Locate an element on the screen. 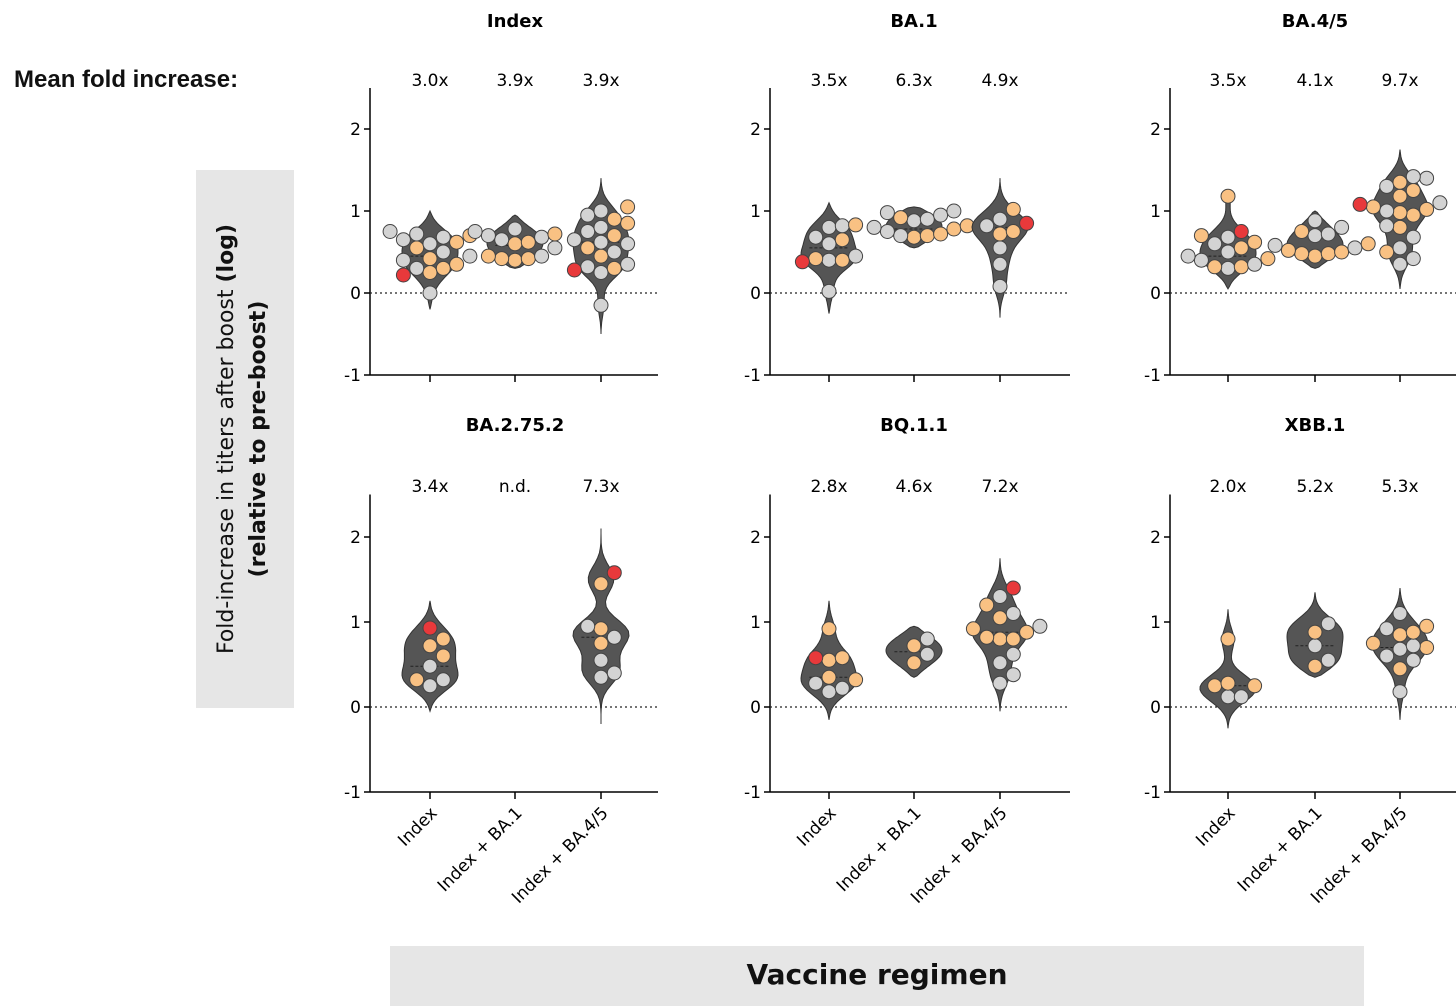  panel-title: BA.4/5 is located at coordinates (1315, 21).